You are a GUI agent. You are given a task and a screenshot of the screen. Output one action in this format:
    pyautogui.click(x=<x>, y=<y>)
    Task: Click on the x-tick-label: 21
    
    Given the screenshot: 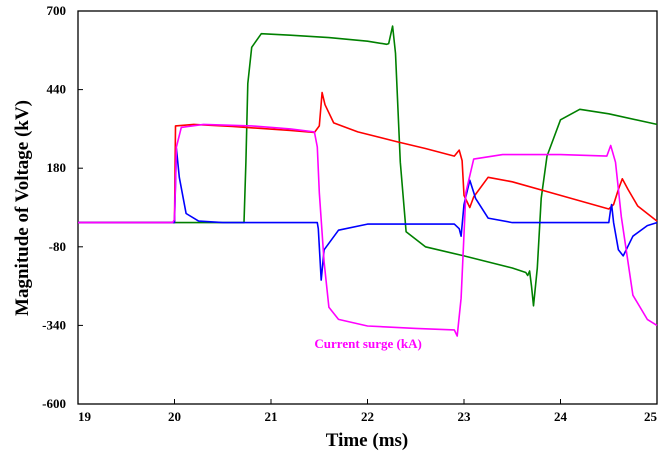 What is the action you would take?
    pyautogui.click(x=271, y=416)
    